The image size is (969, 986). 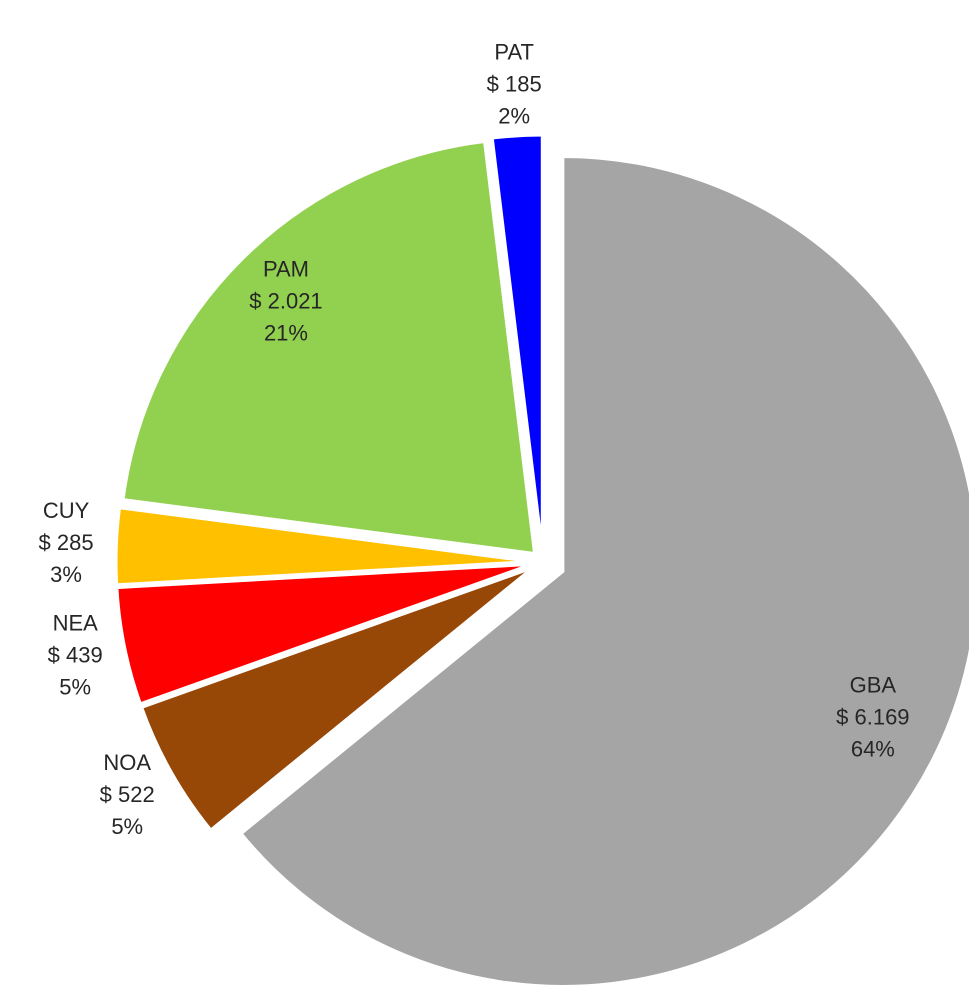 What do you see at coordinates (286, 268) in the screenshot?
I see `slice-category-label: PAM` at bounding box center [286, 268].